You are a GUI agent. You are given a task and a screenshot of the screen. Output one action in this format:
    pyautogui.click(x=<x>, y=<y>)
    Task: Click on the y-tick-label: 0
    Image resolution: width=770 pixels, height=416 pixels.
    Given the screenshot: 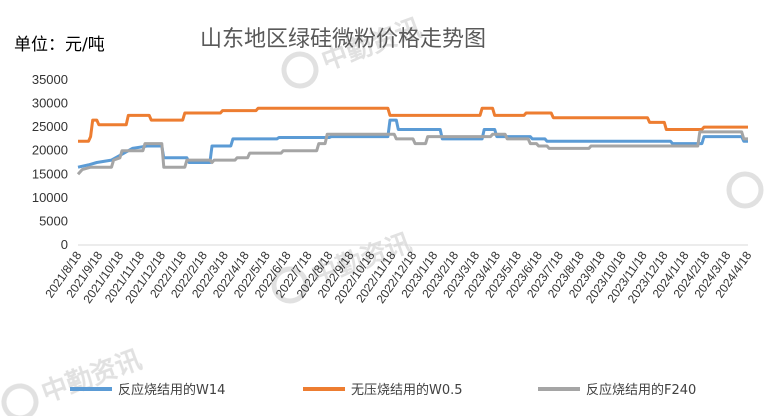 What is the action you would take?
    pyautogui.click(x=64, y=244)
    